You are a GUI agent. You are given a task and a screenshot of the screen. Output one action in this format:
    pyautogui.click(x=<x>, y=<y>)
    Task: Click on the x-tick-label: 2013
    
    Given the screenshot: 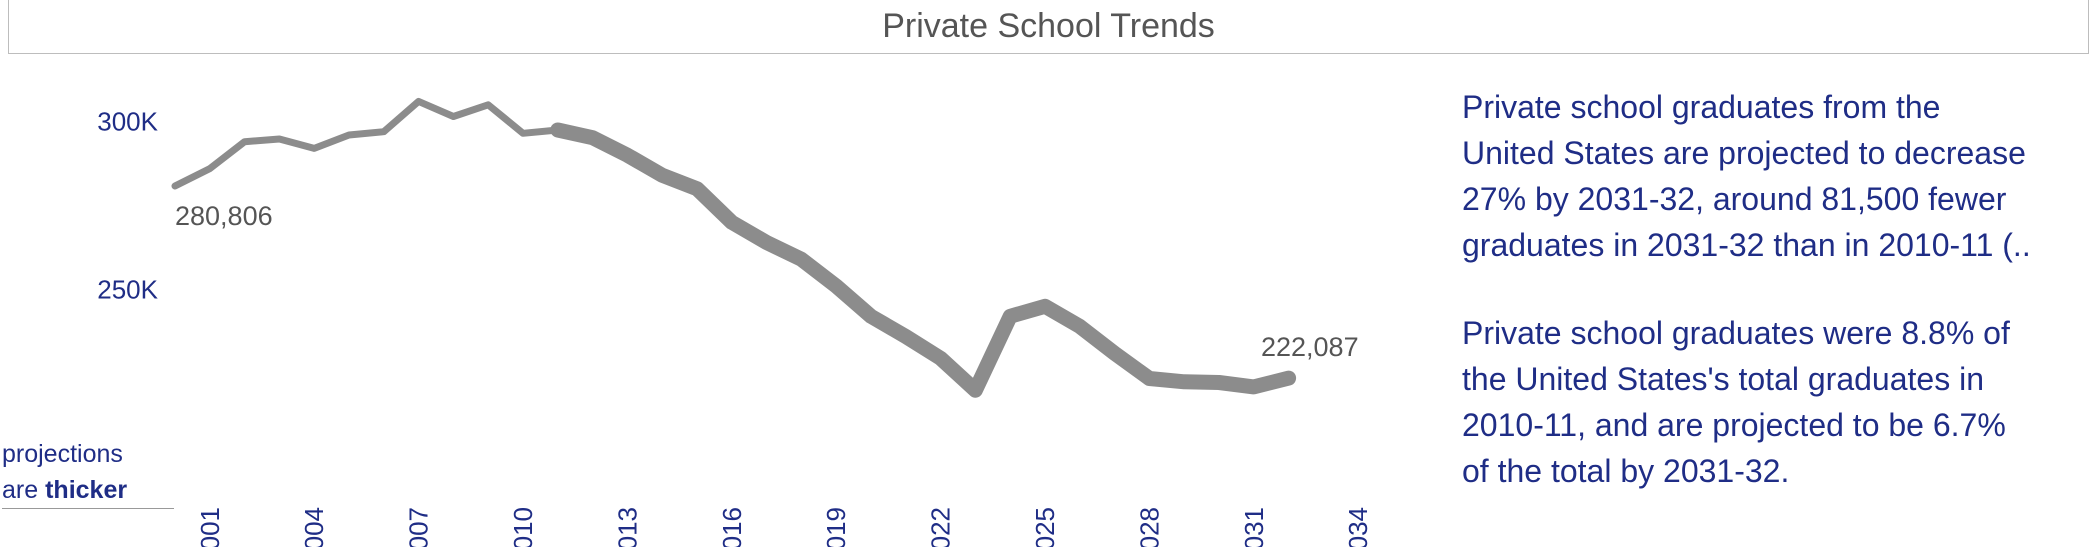 What is the action you would take?
    pyautogui.click(x=627, y=527)
    